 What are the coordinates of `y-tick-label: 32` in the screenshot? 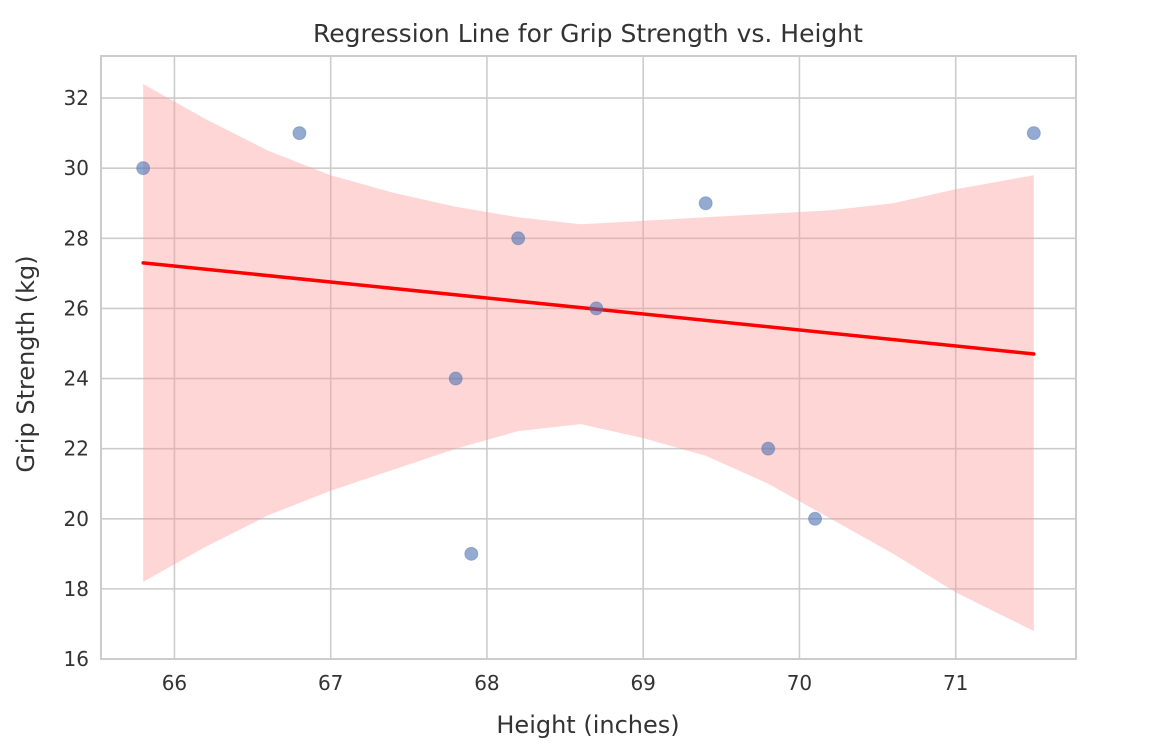 It's located at (76, 98).